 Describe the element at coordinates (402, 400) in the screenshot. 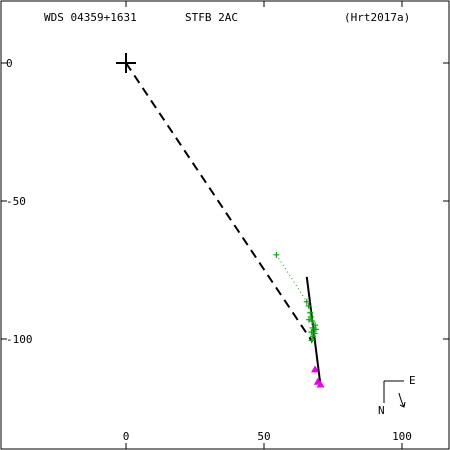

I see `motion-arrow-icon` at that location.